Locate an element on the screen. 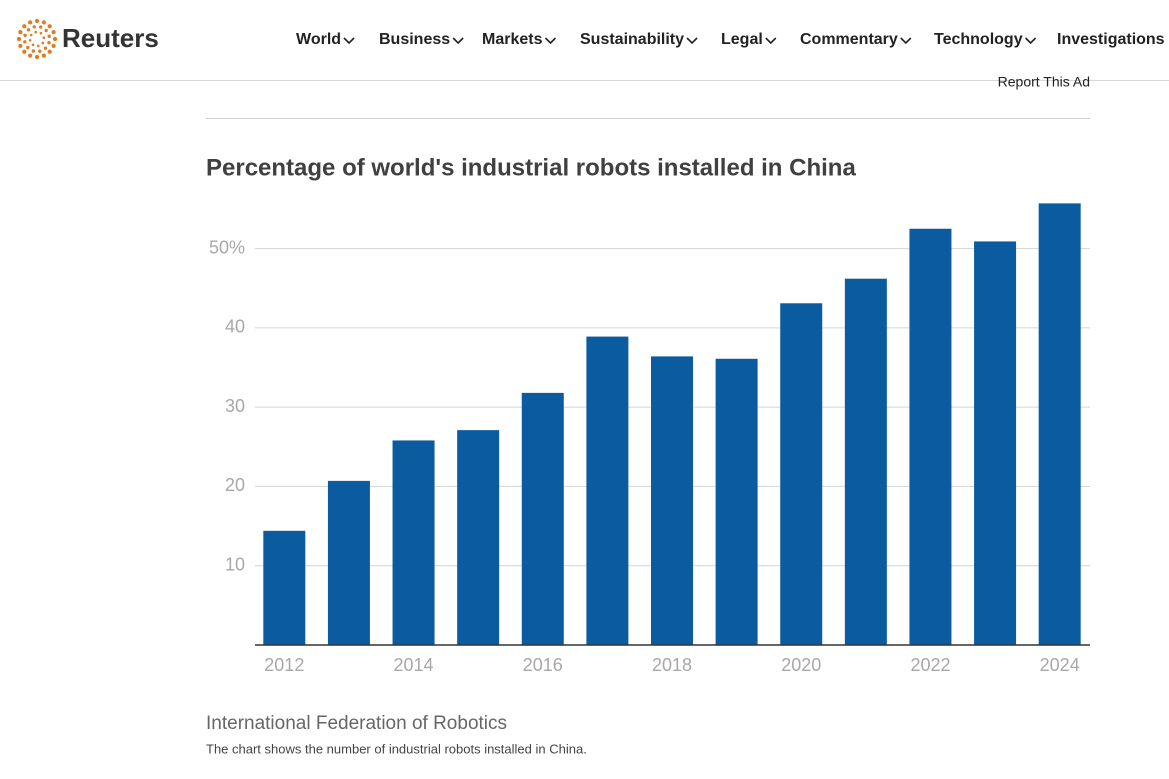  x-tick-label: 2016 is located at coordinates (543, 665).